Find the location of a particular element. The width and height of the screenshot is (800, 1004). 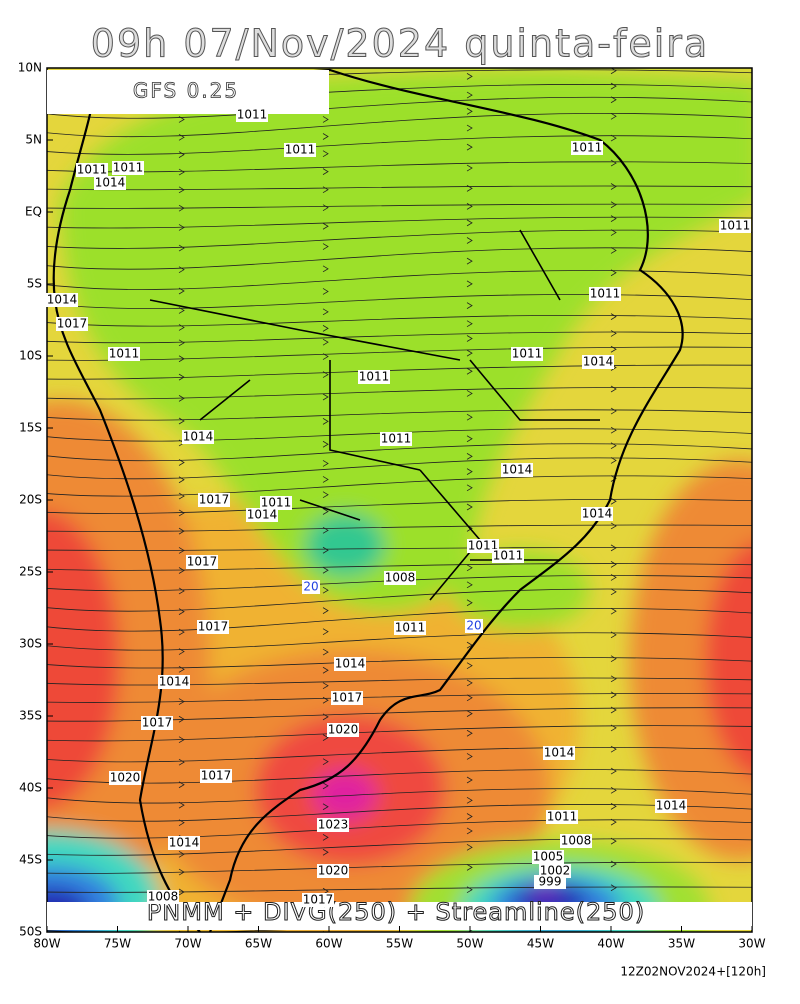

model-label: GFS 0.25 is located at coordinates (186, 91).